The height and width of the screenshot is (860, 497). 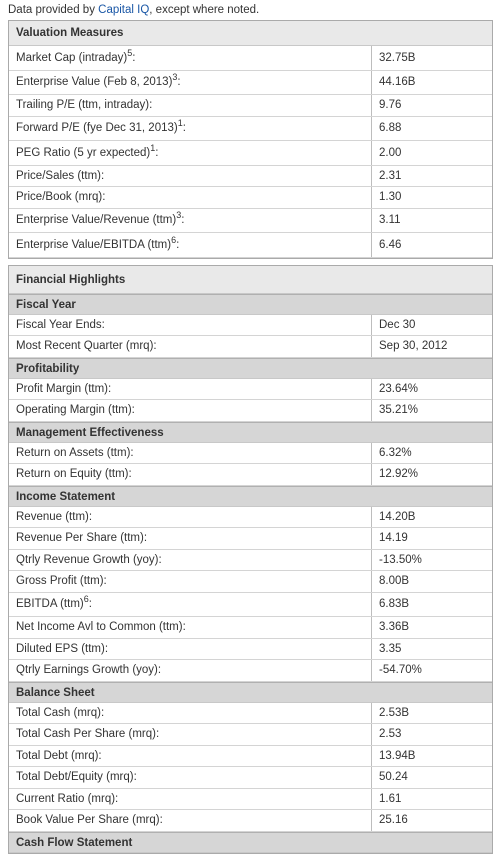 I want to click on stat-label: Revenue (ttm):, so click(x=54, y=516).